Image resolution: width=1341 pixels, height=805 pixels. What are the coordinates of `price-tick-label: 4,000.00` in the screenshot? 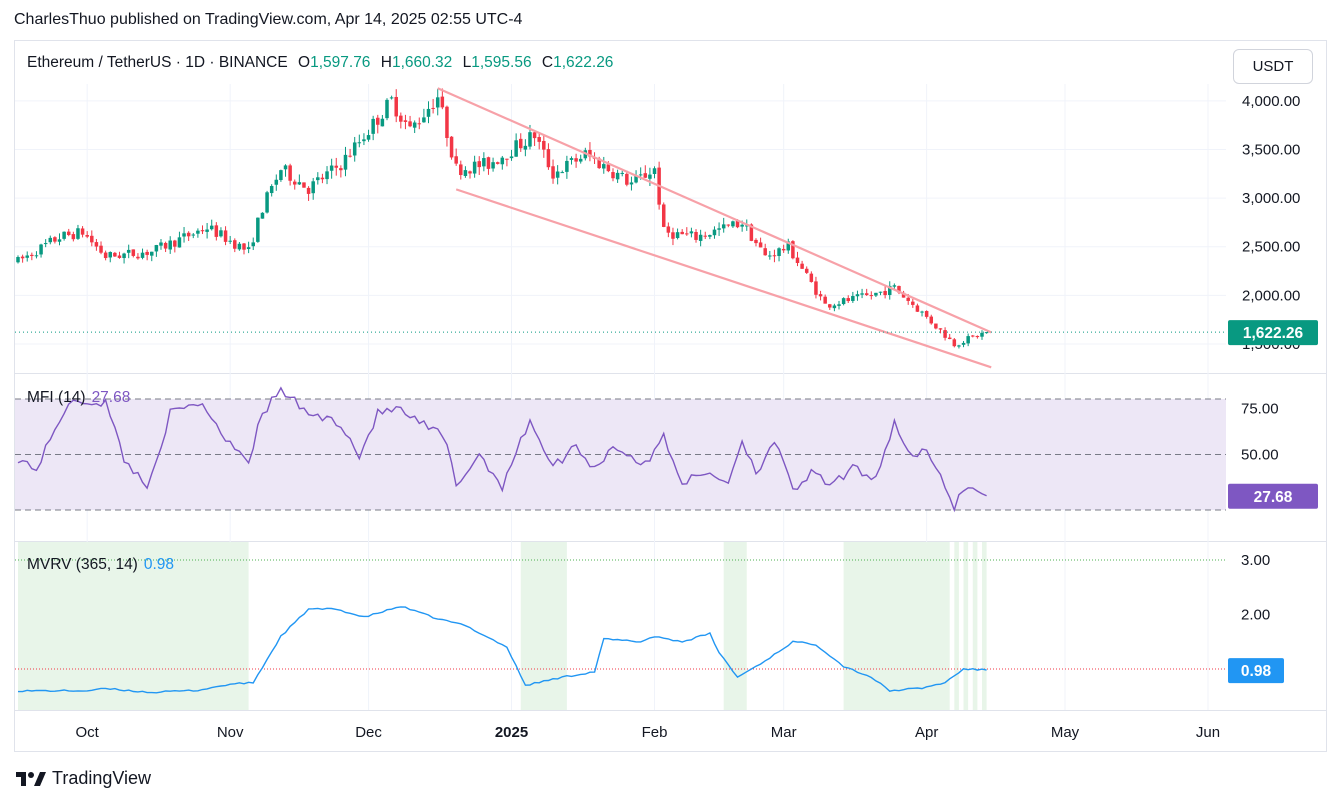 It's located at (1271, 101).